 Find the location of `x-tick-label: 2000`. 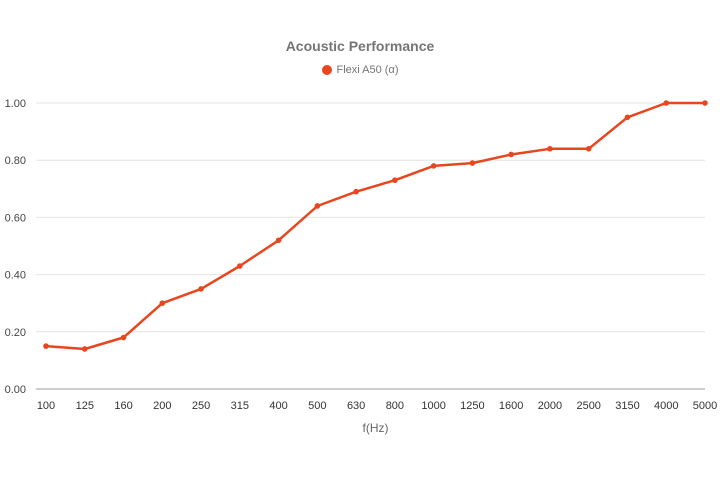

x-tick-label: 2000 is located at coordinates (550, 406).